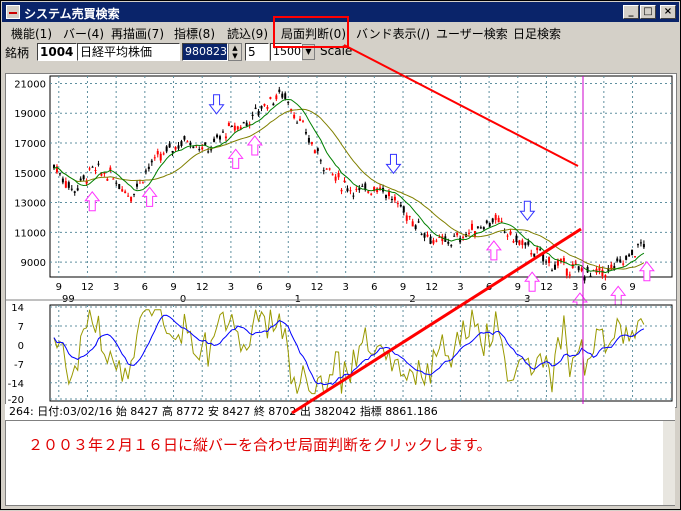 The image size is (681, 511). What do you see at coordinates (537, 34) in the screenshot?
I see `menu-daily-search: 日足検索` at bounding box center [537, 34].